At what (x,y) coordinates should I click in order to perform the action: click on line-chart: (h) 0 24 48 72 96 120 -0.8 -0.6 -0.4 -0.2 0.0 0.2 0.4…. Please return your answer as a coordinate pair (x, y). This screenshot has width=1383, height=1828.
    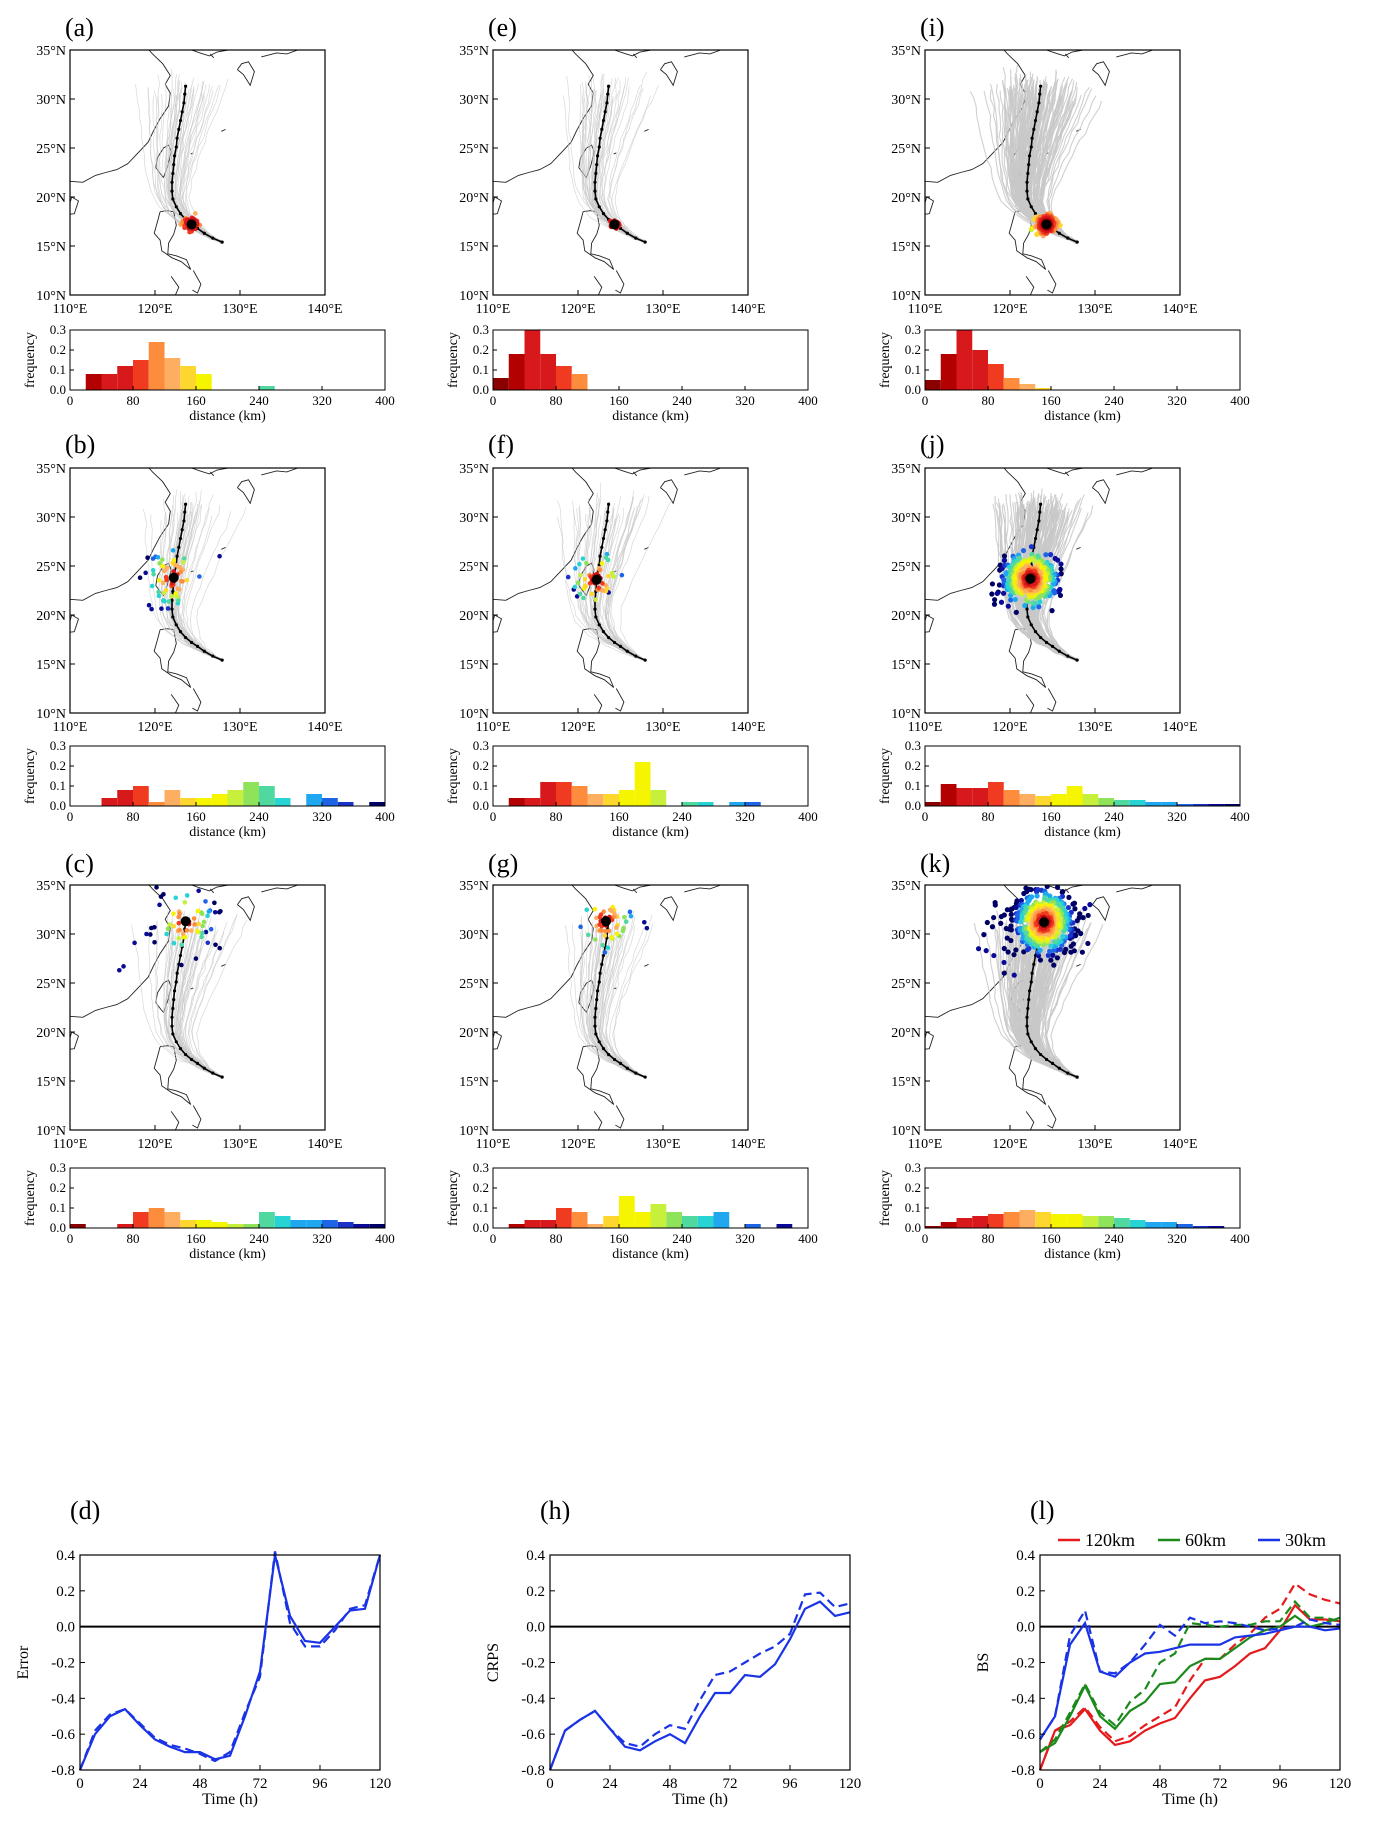
    Looking at the image, I should click on (673, 1652).